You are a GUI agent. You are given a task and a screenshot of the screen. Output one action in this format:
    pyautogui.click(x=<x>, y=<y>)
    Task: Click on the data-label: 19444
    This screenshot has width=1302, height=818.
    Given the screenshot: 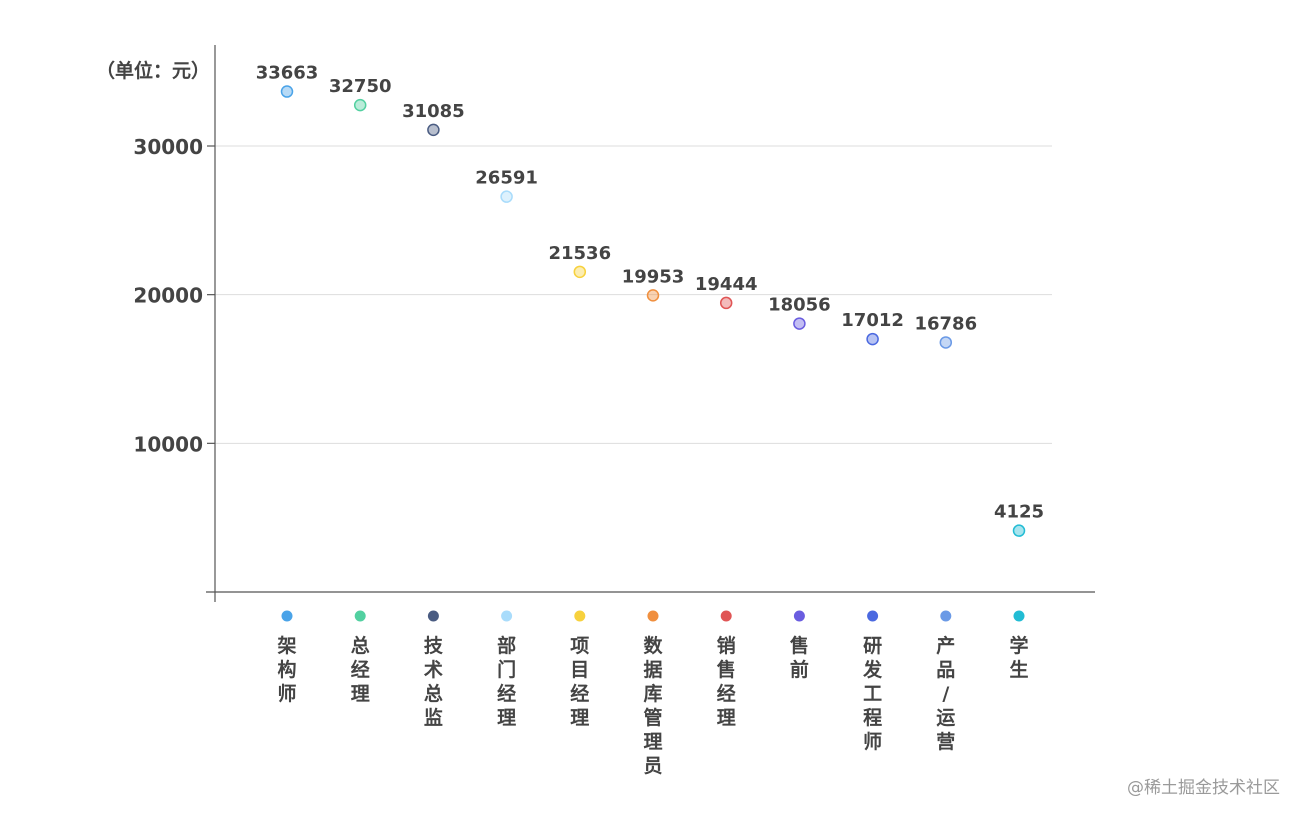 What is the action you would take?
    pyautogui.click(x=726, y=284)
    